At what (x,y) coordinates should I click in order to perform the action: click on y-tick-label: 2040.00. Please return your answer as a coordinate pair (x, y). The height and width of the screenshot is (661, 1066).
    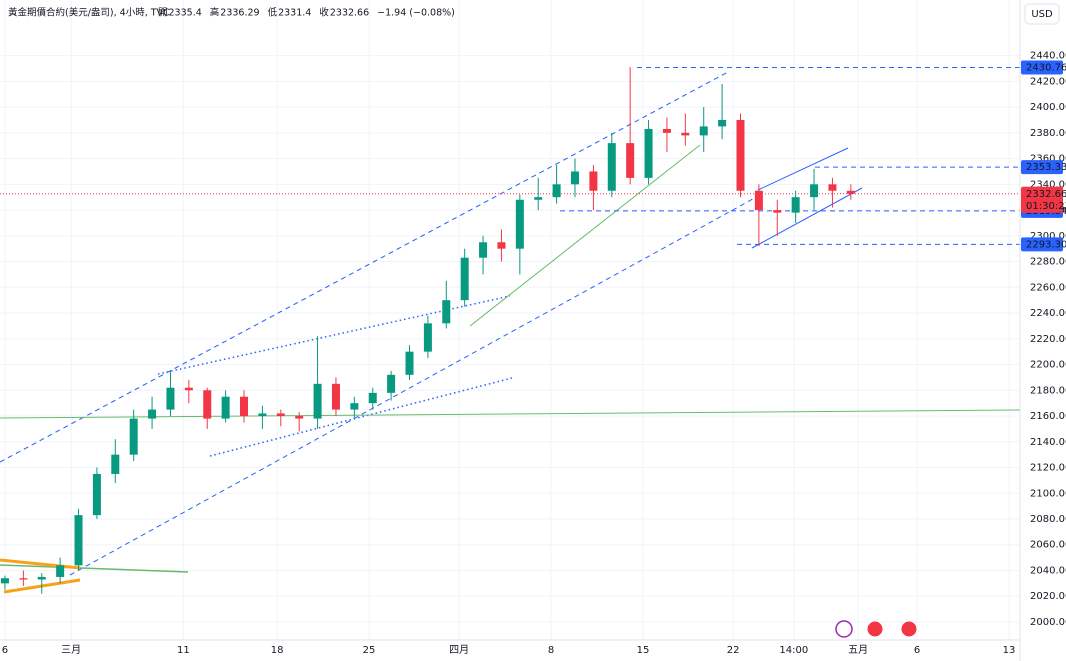
    Looking at the image, I should click on (1048, 570).